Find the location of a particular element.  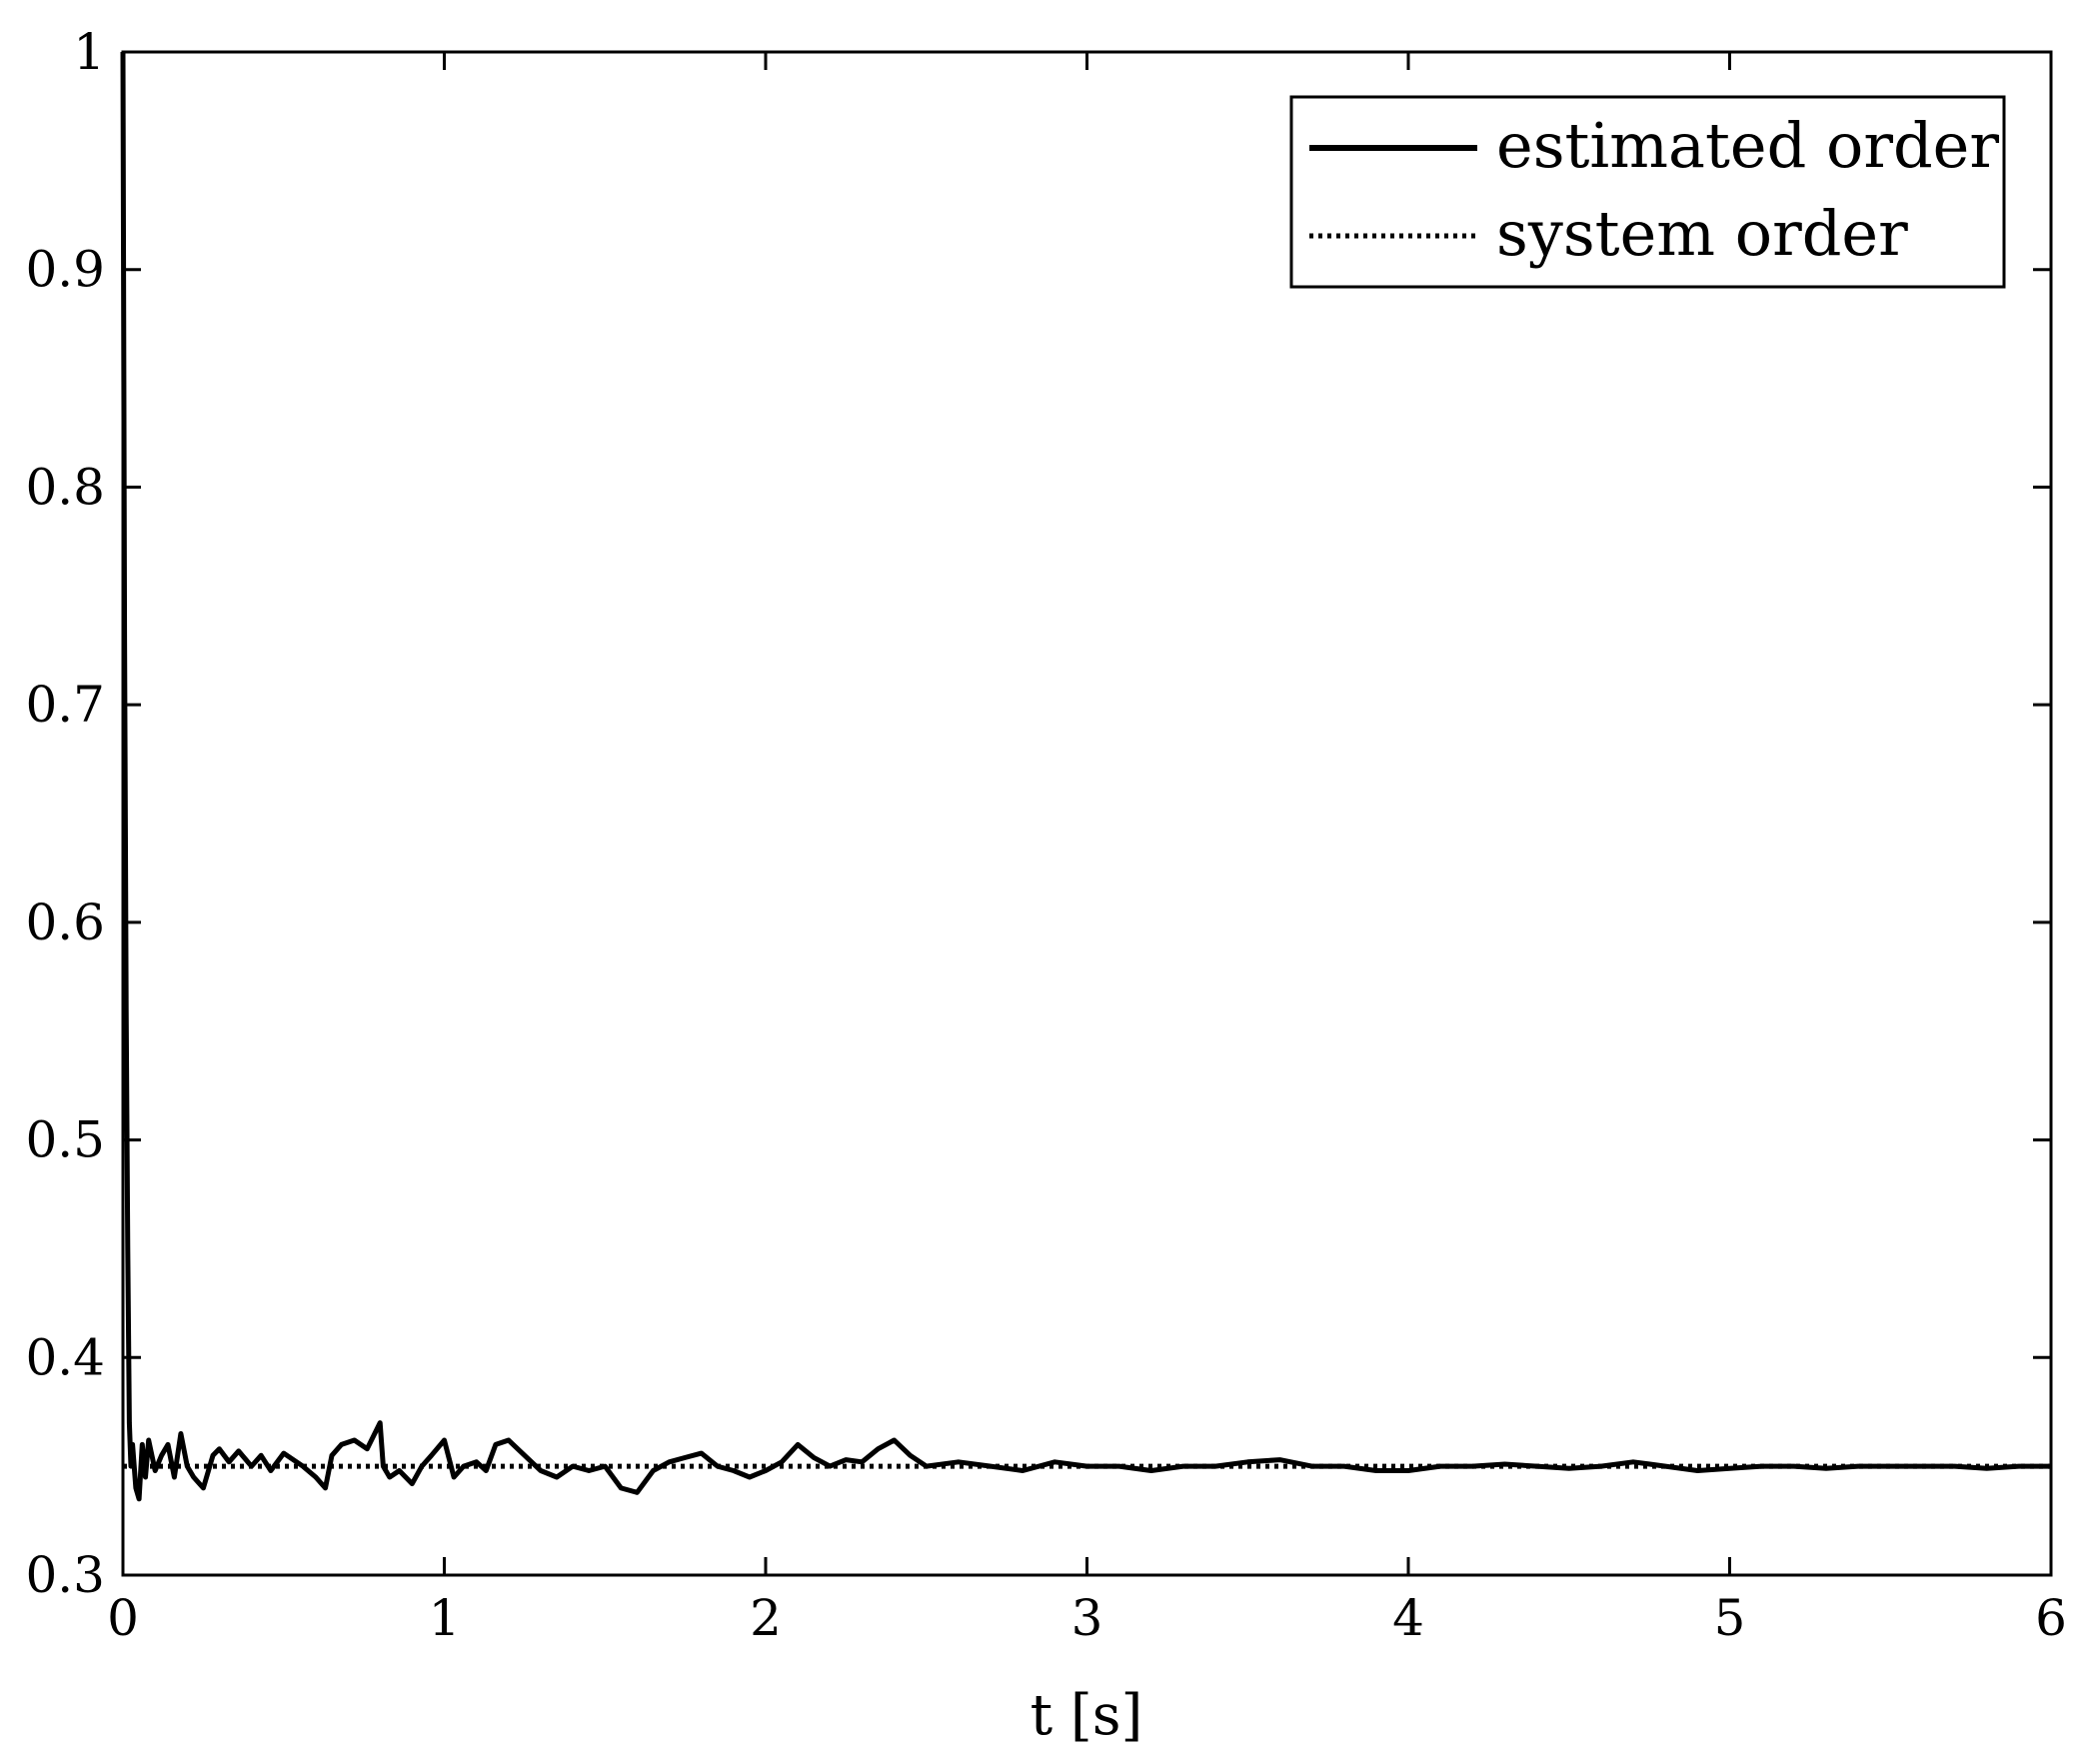

x-axis-label: t [s] is located at coordinates (1087, 1716).